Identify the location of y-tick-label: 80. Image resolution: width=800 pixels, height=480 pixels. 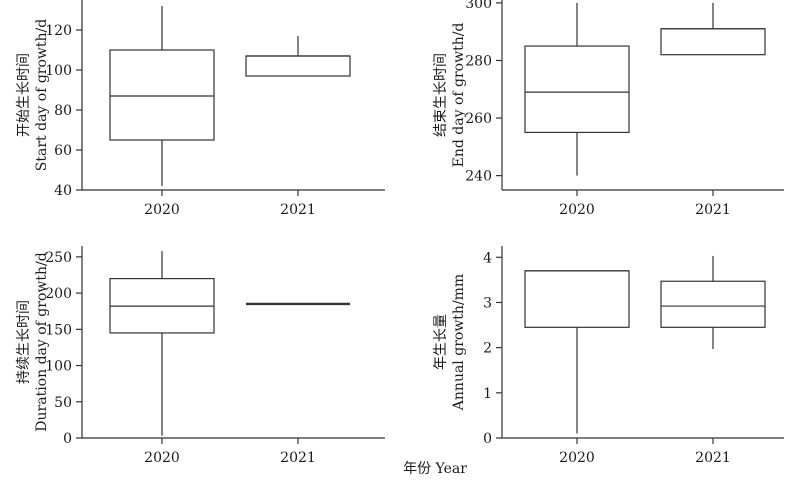
(63, 111).